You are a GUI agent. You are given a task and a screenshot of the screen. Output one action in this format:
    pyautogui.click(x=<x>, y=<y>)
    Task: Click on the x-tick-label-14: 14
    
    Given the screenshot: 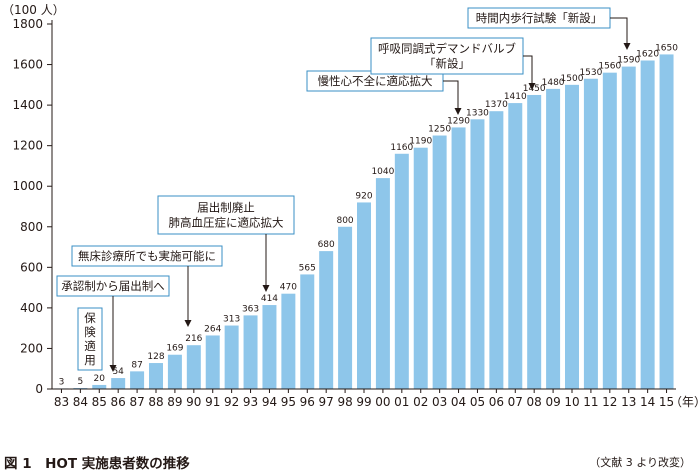 What is the action you would take?
    pyautogui.click(x=647, y=402)
    